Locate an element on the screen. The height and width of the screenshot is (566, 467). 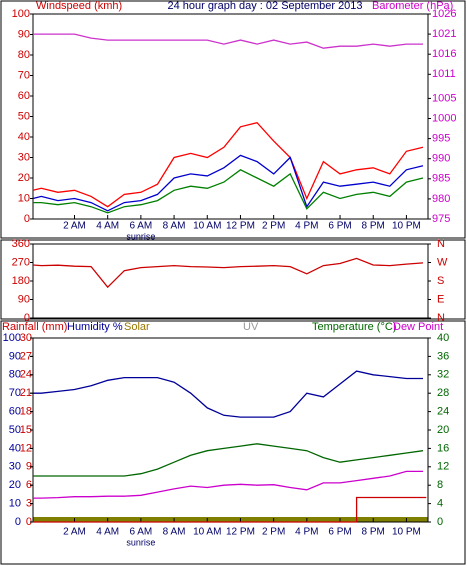
axis-label: Windspeed (kmh) is located at coordinates (79, 6).